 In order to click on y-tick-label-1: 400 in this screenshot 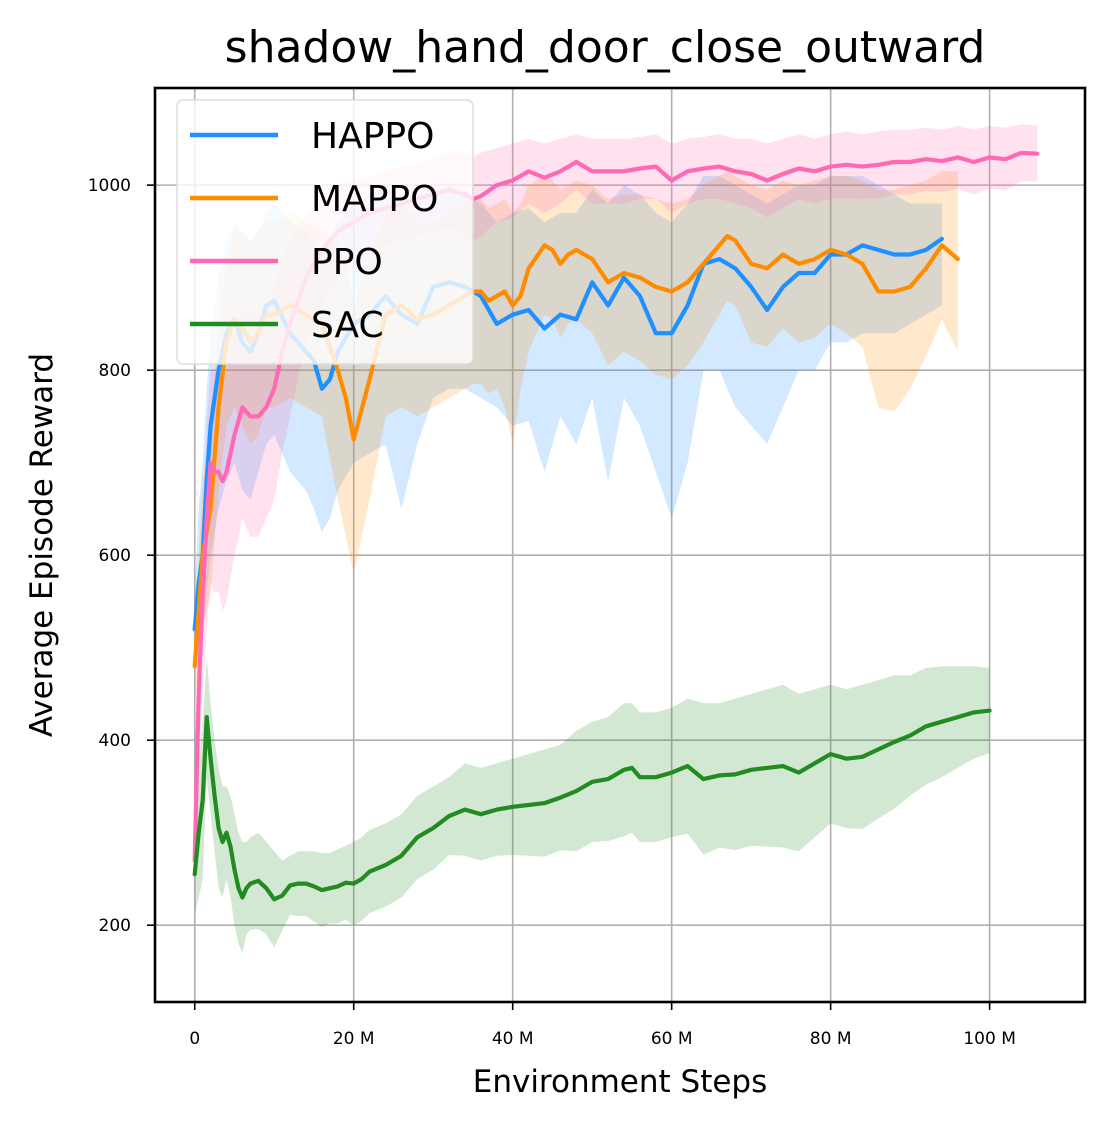, I will do `click(115, 741)`.